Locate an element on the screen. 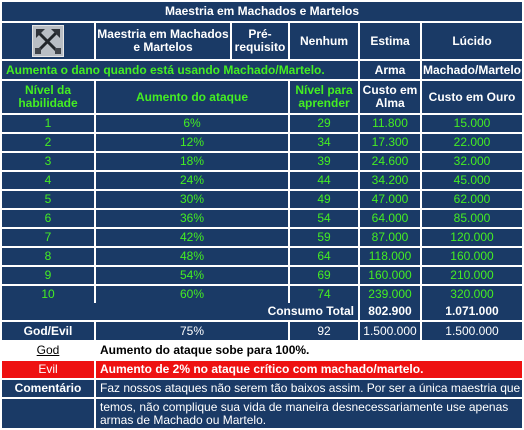  god-effect: Aumento do ataque sobe para 100%. is located at coordinates (309, 350).